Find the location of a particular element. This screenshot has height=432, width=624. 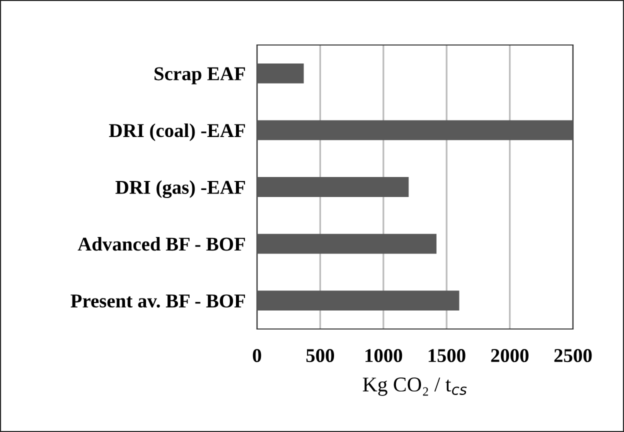

y-tick-label: DRI (gas) -EAF is located at coordinates (180, 189).